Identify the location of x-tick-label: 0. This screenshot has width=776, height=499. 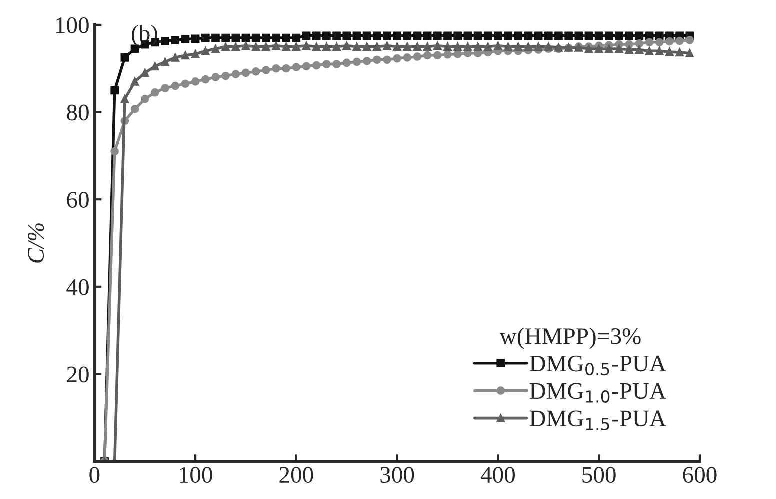
(95, 475).